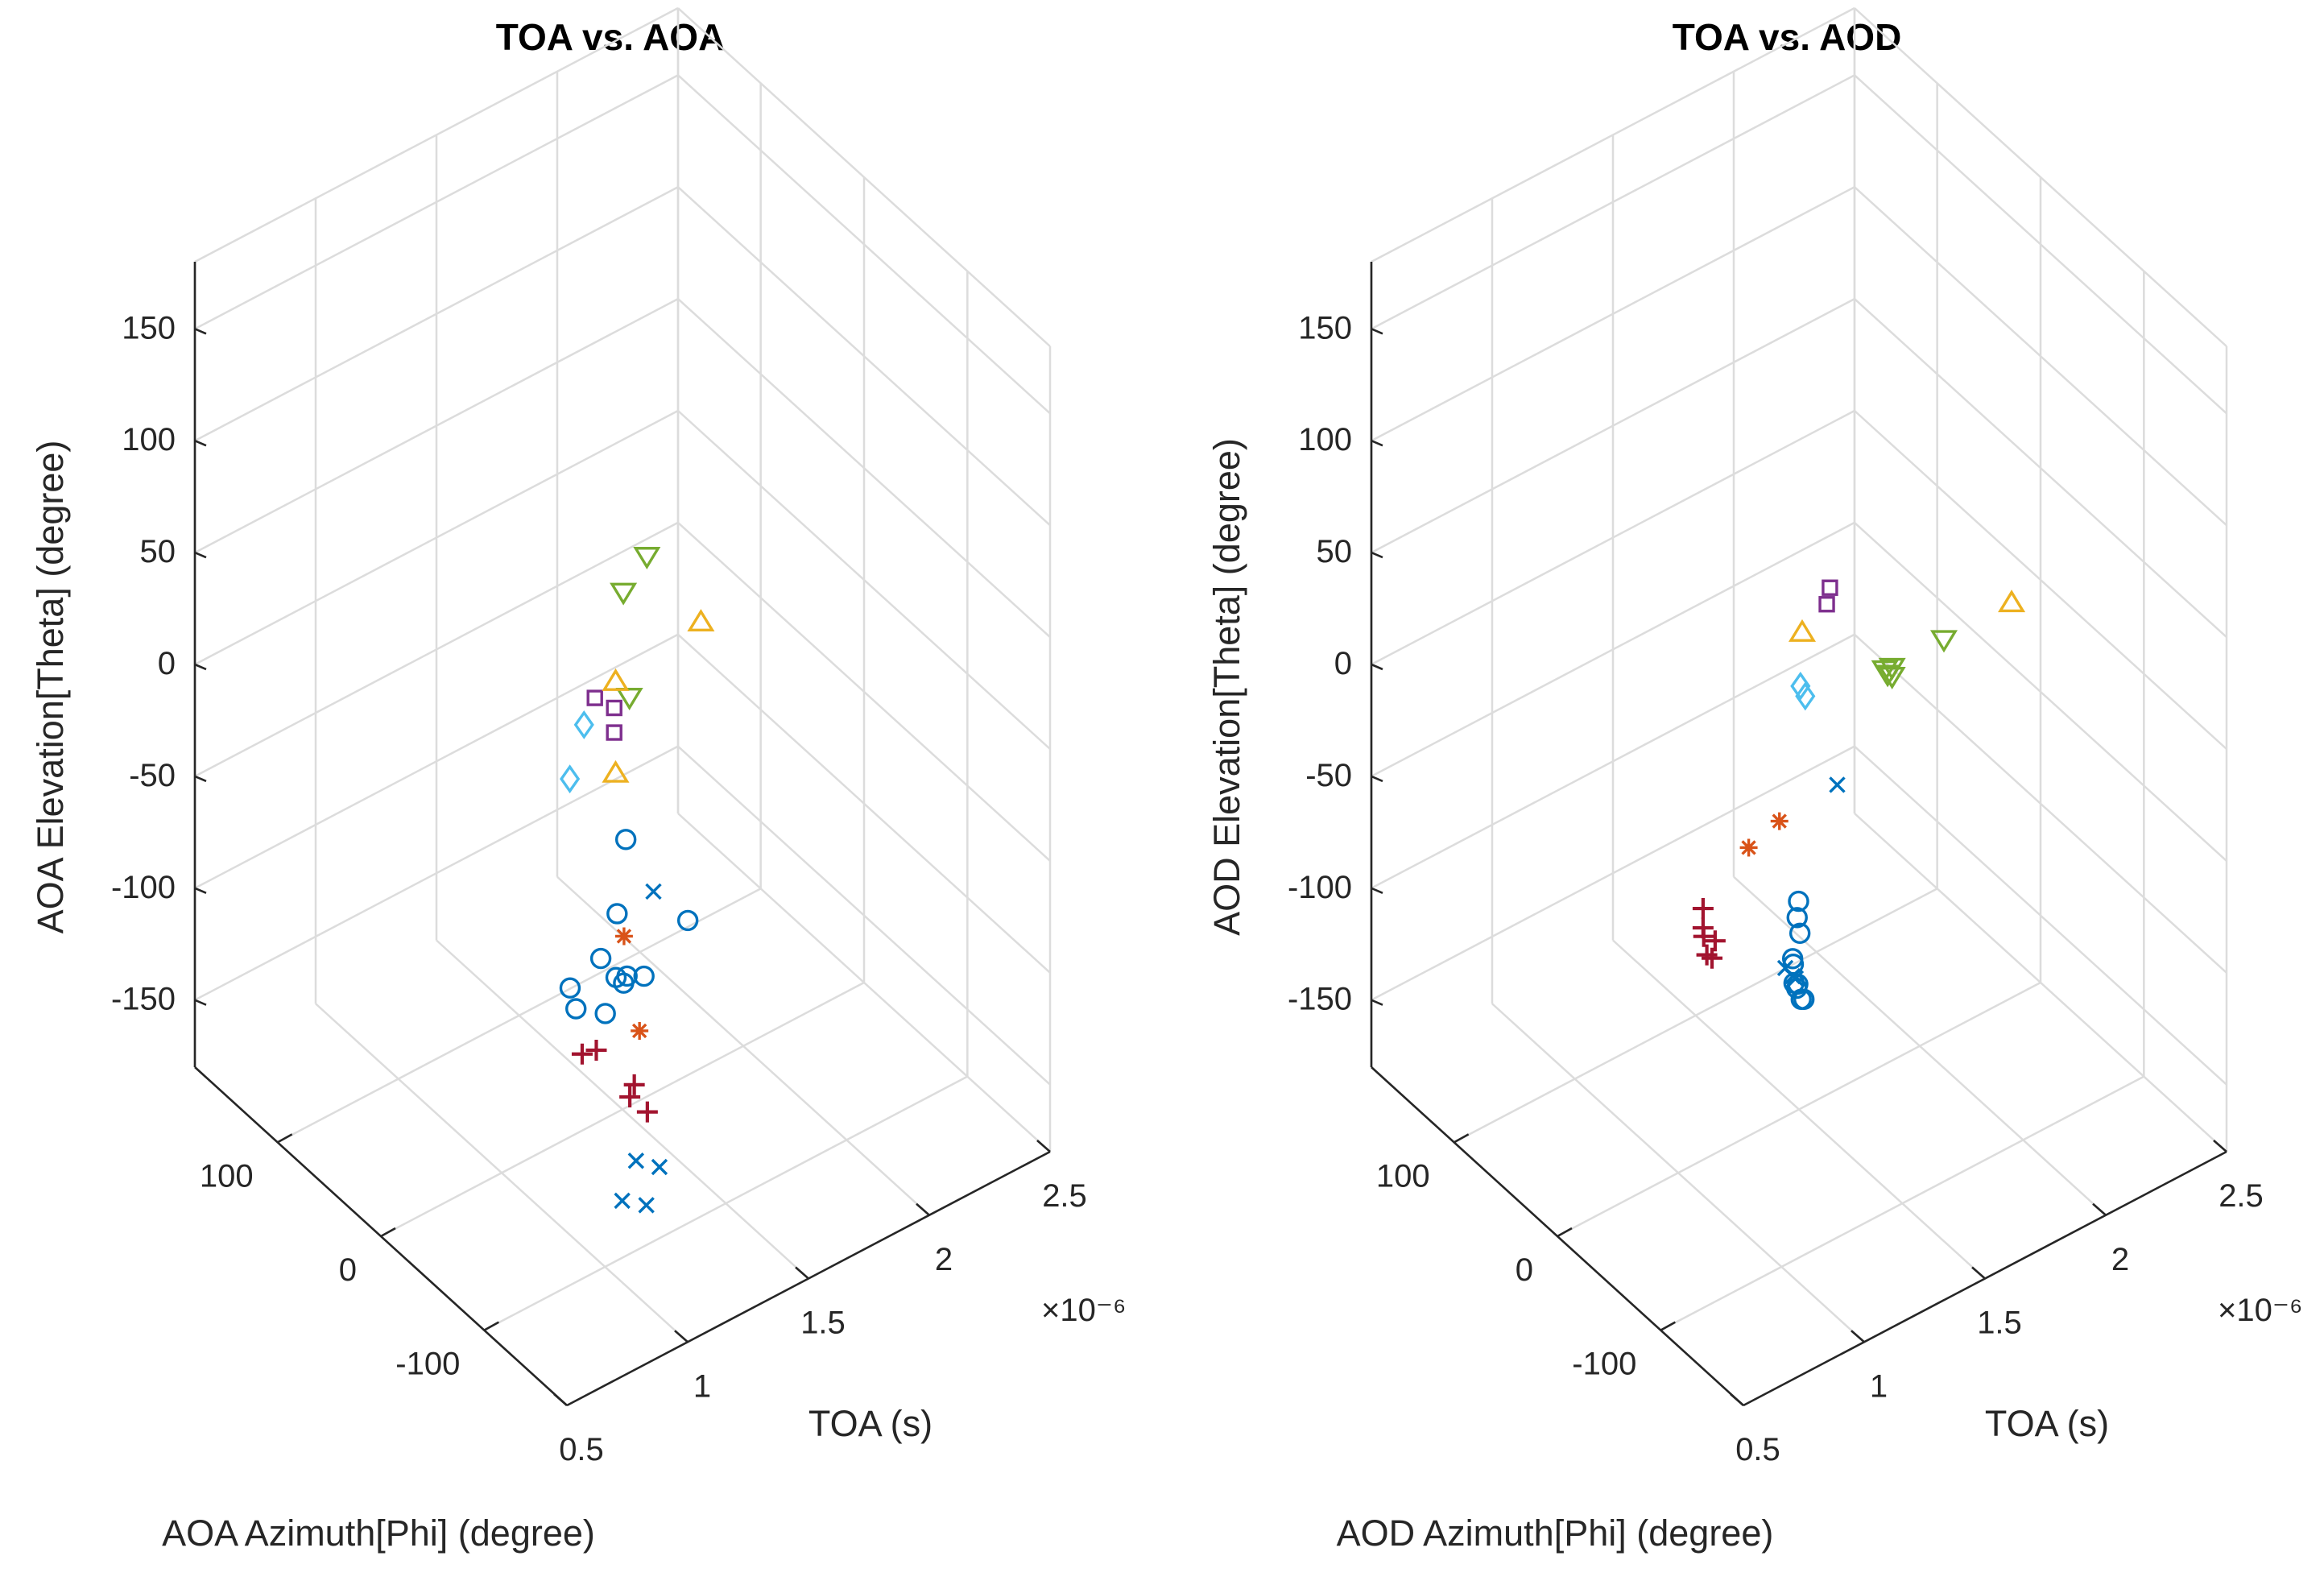 The image size is (2324, 1585). Describe the element at coordinates (611, 37) in the screenshot. I see `chart-title: TOA vs. AOA` at that location.